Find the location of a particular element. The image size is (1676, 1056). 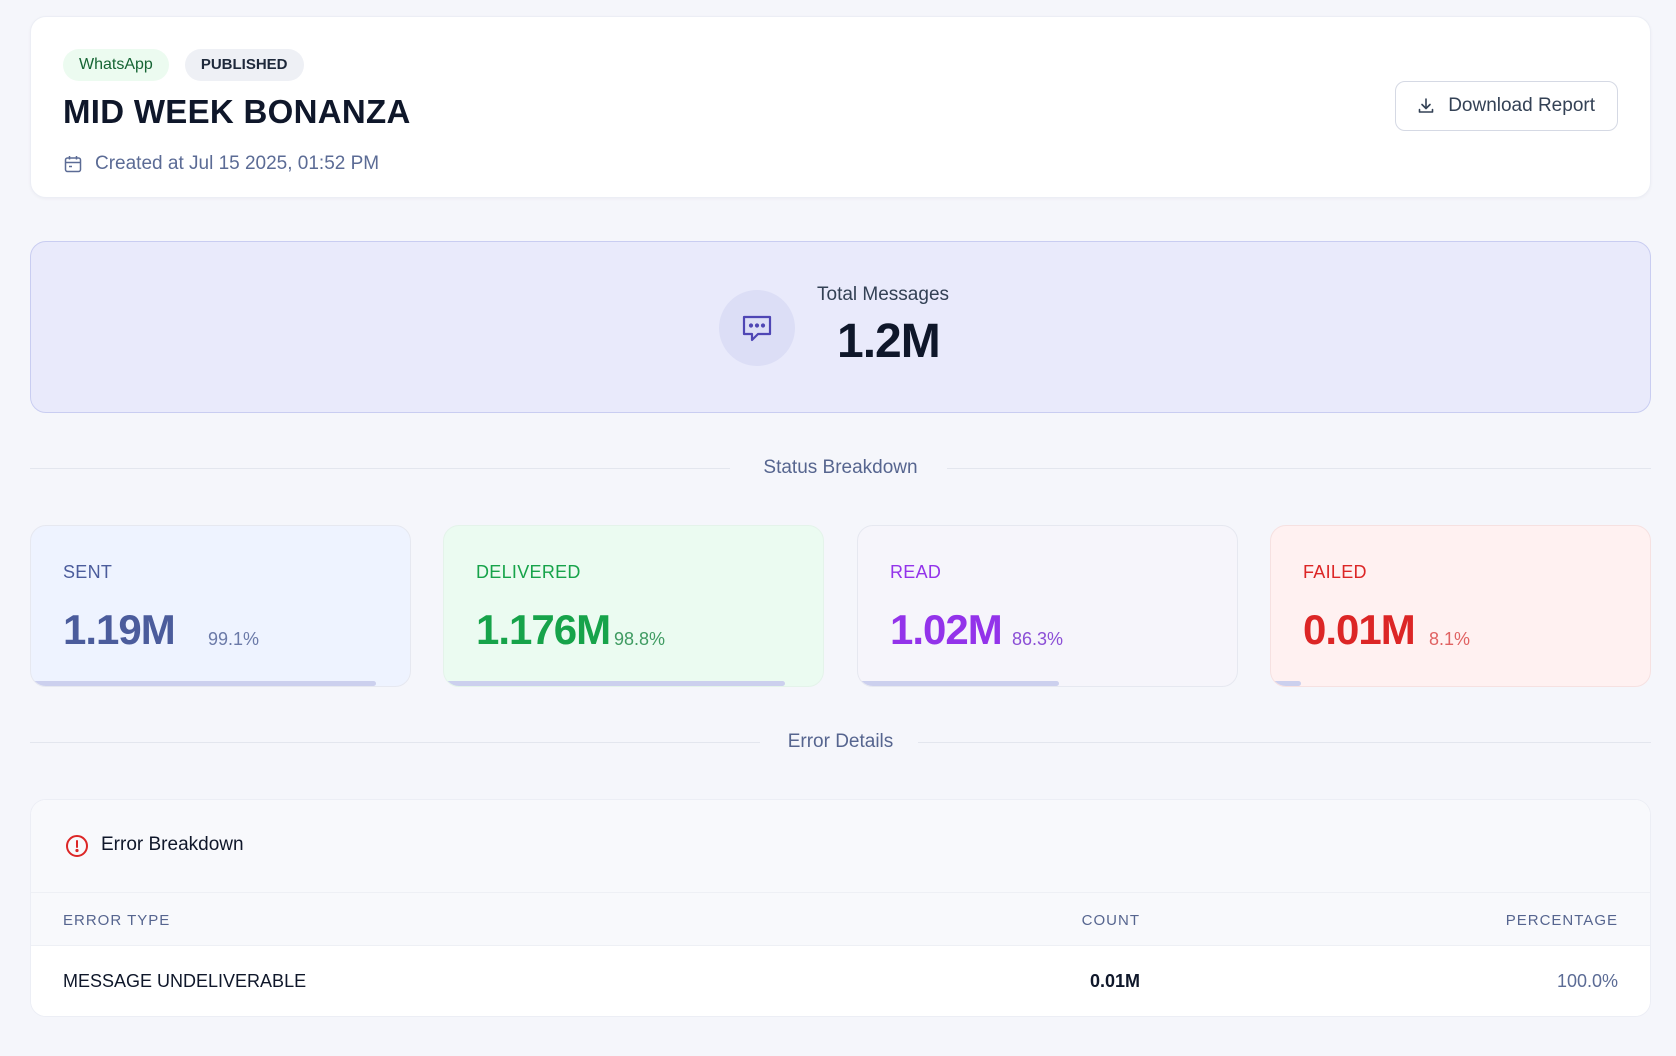

status-card-failed: FAILED 0.01M 8.1% is located at coordinates (1460, 606).